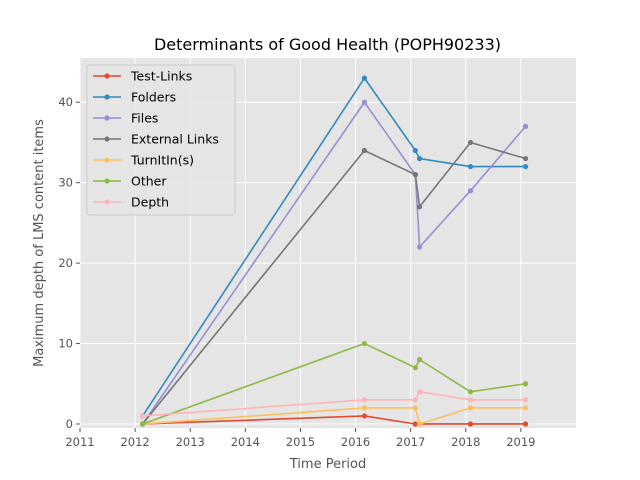  What do you see at coordinates (150, 202) in the screenshot?
I see `legend-label: Depth` at bounding box center [150, 202].